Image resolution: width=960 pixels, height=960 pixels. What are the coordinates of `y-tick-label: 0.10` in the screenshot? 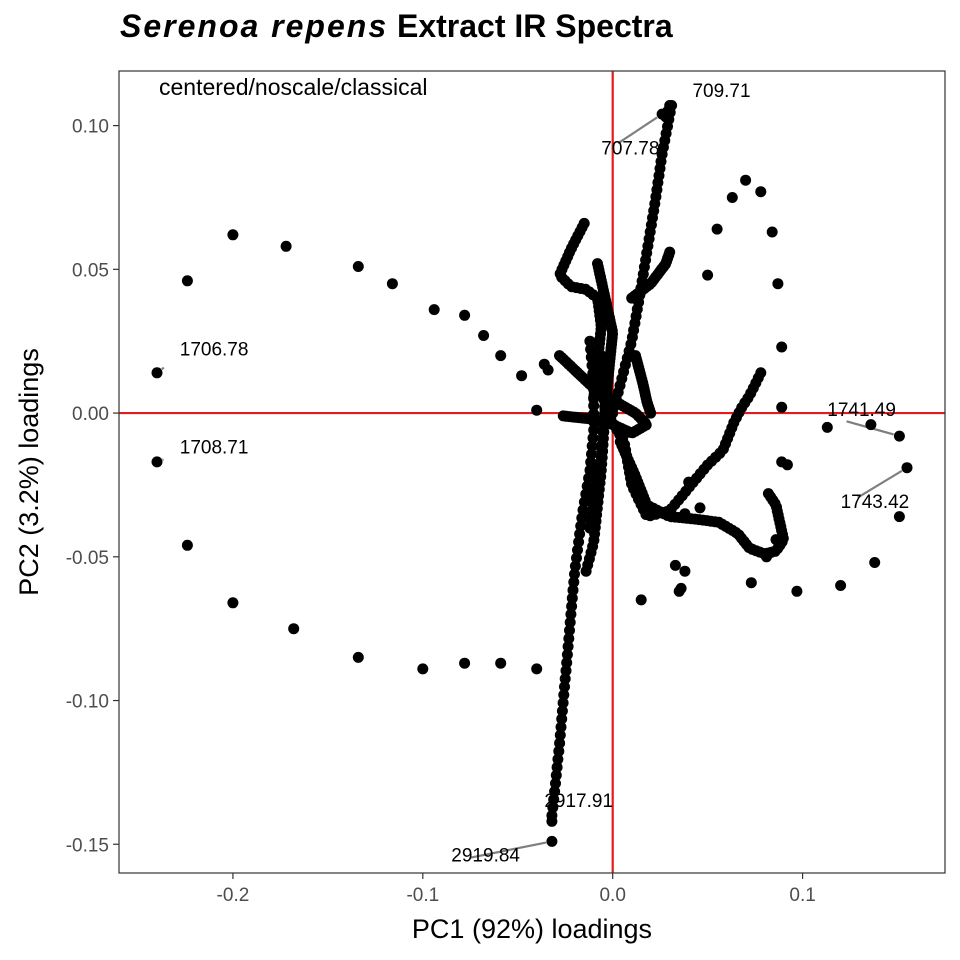 It's located at (90, 127).